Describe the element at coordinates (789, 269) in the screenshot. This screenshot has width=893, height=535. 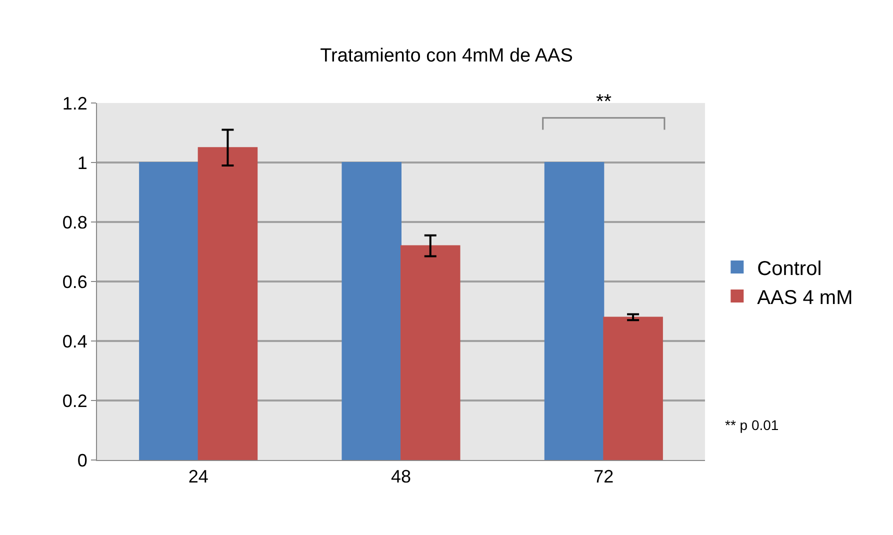
I see `legend-label: Control` at that location.